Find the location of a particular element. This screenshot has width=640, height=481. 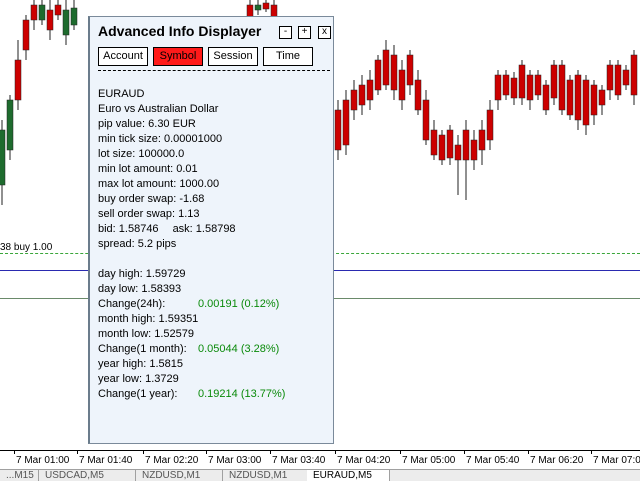

change-1y-row: Change(1 year): 0.19214 (13.77%) is located at coordinates (191, 394).